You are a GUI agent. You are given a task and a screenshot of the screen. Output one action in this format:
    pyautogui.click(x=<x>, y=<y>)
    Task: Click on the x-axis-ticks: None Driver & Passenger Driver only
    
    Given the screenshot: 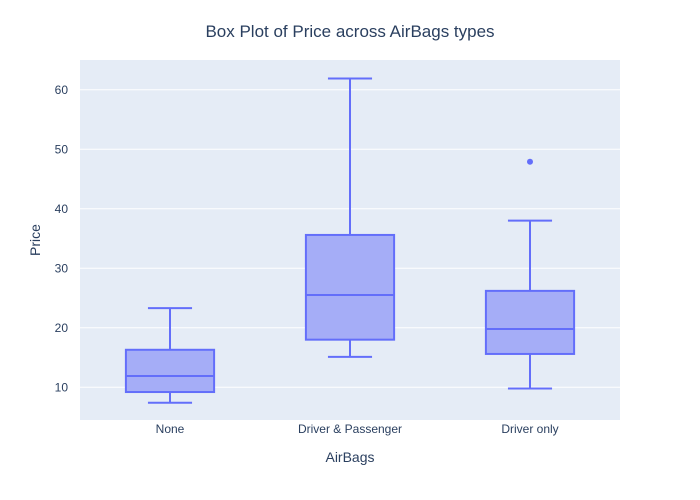 What is the action you would take?
    pyautogui.click(x=357, y=429)
    